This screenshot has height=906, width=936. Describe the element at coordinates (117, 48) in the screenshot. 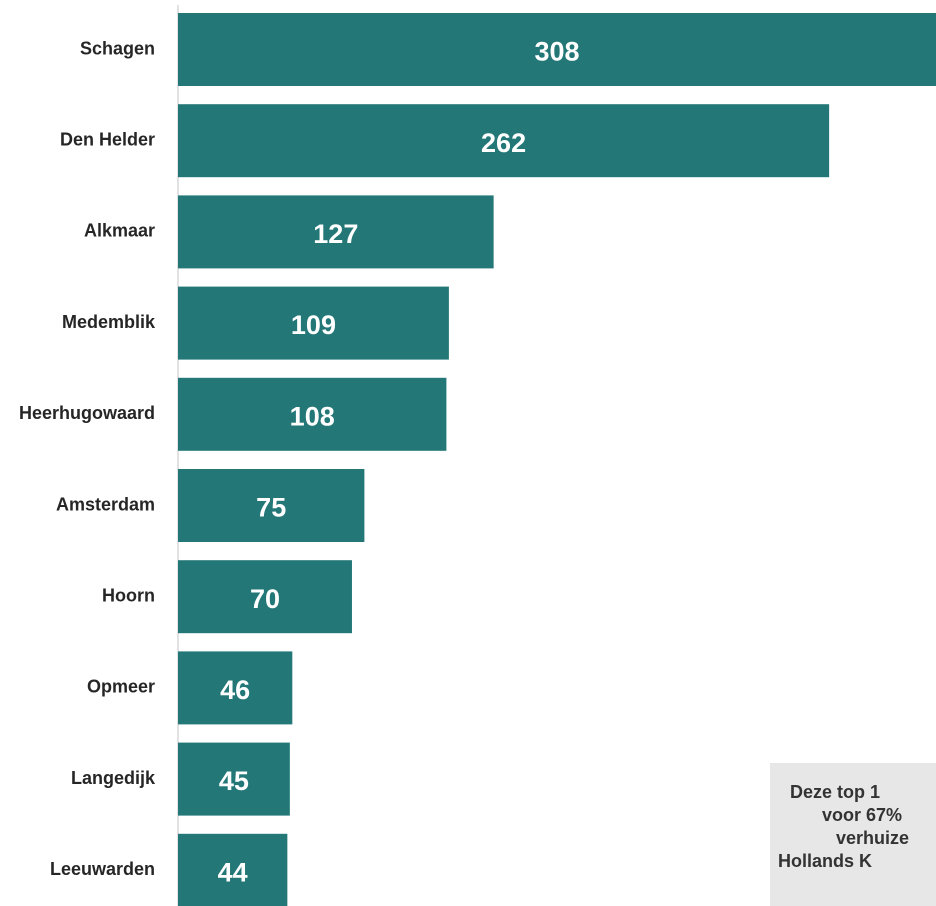

I see `category-label: Schagen` at that location.